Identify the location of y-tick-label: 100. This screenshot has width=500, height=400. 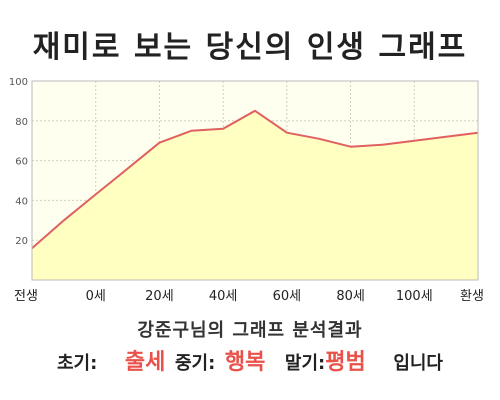
(18, 82).